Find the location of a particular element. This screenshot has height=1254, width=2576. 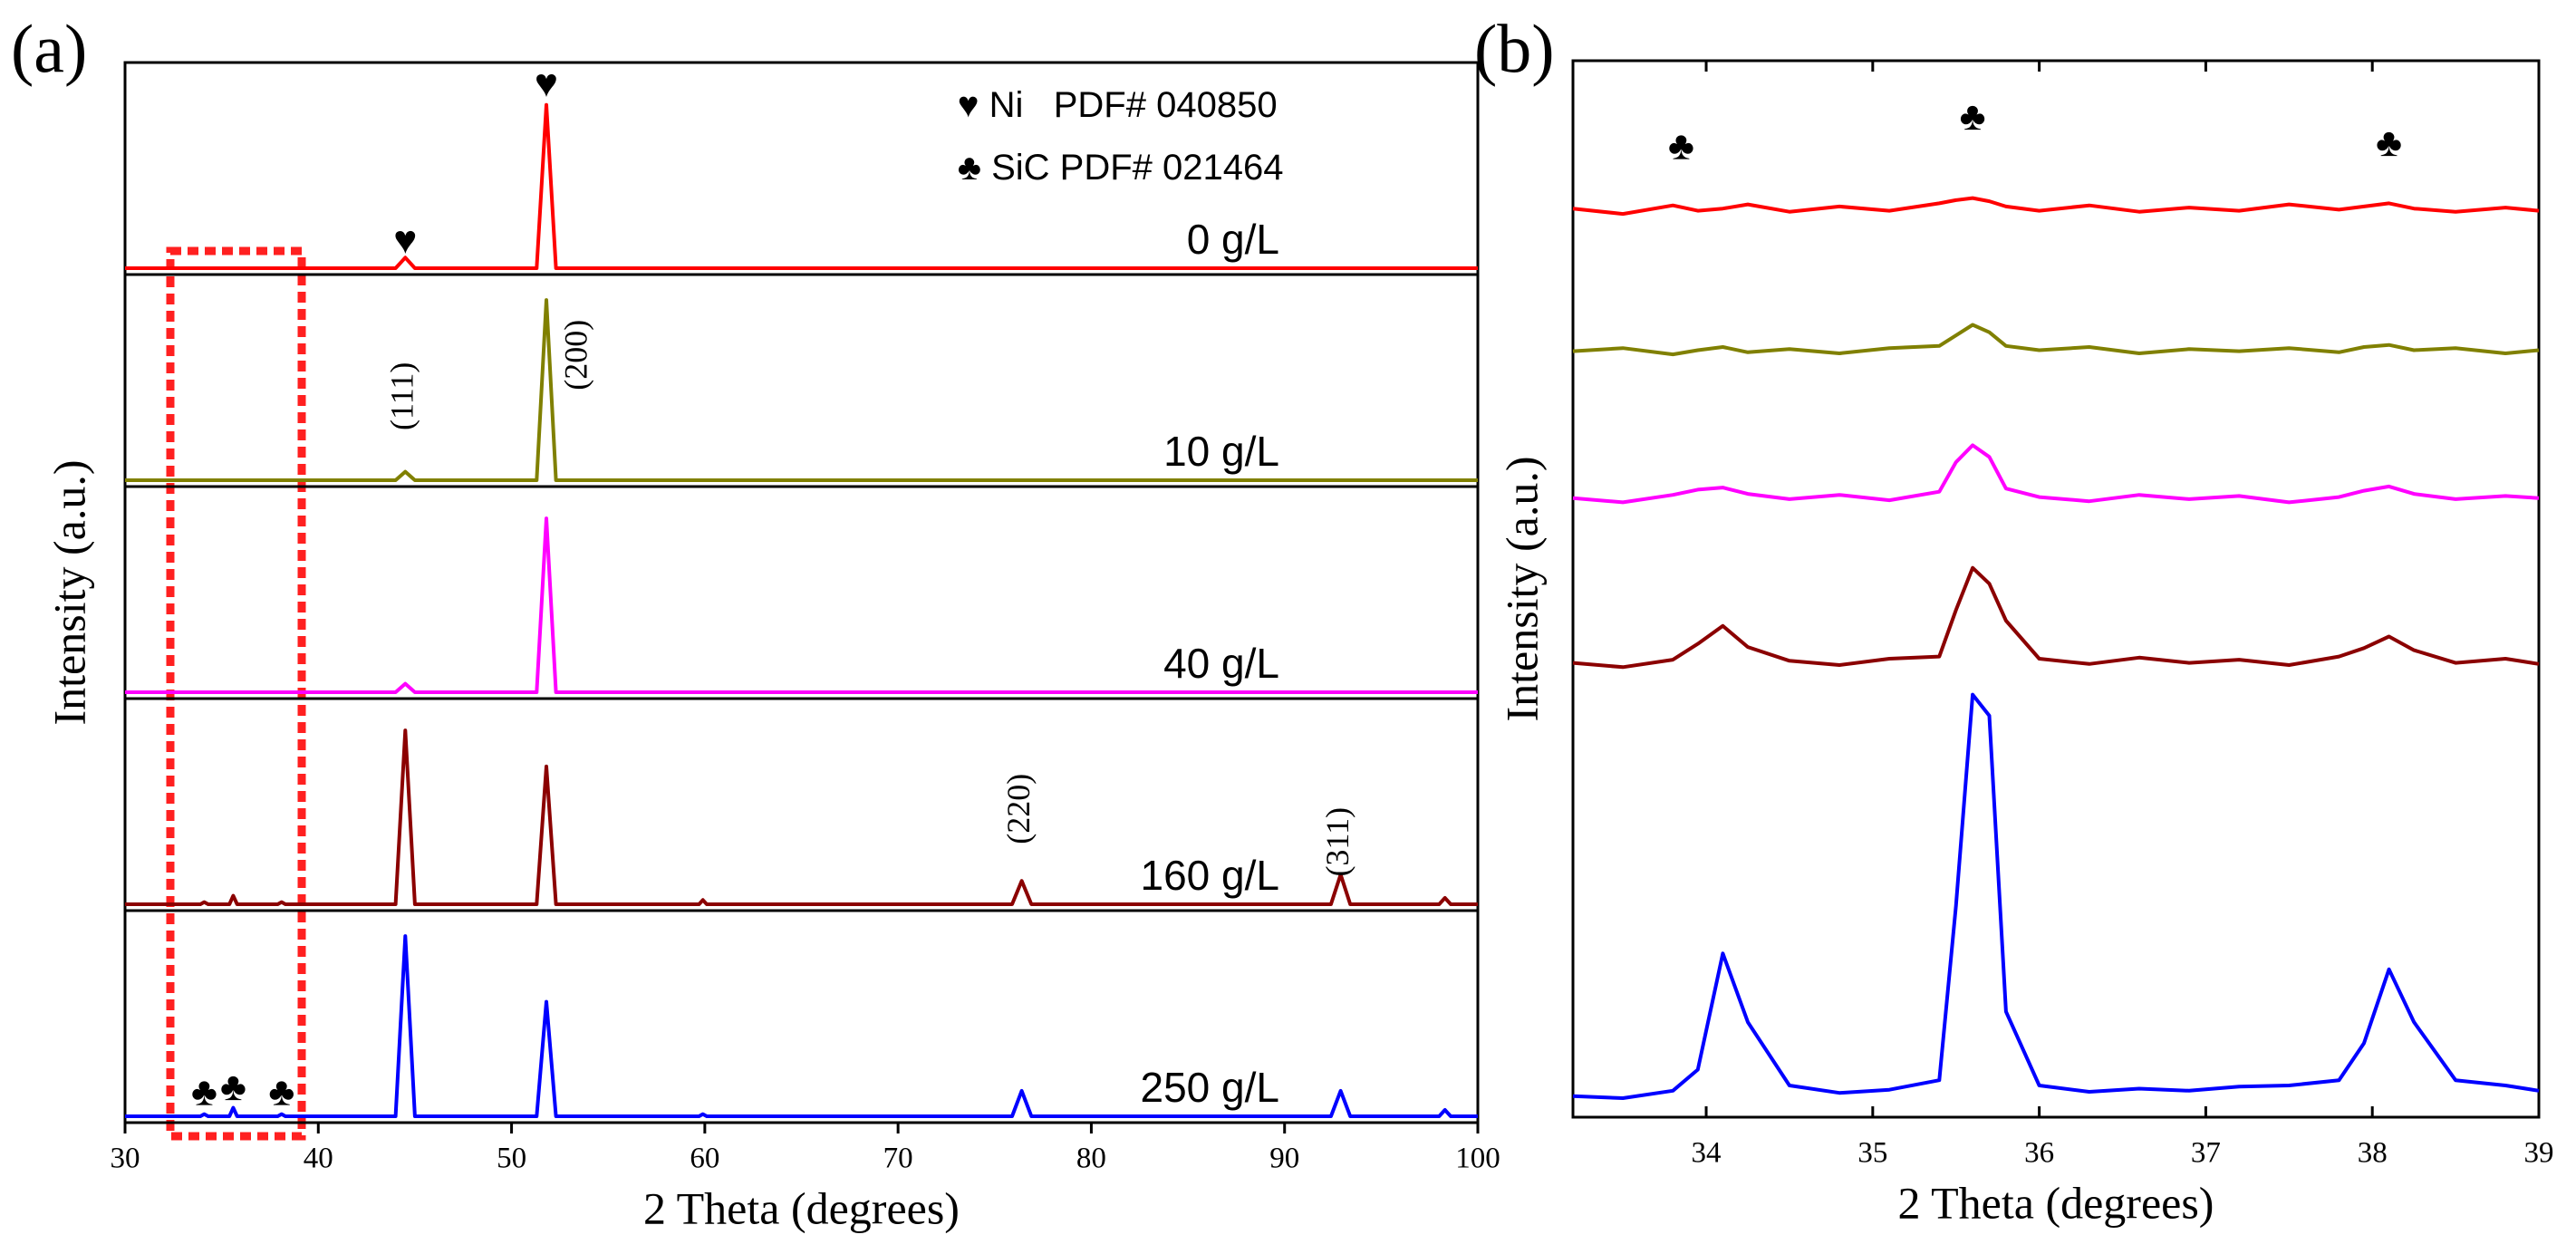

series-label: 10 g/L is located at coordinates (1221, 451).